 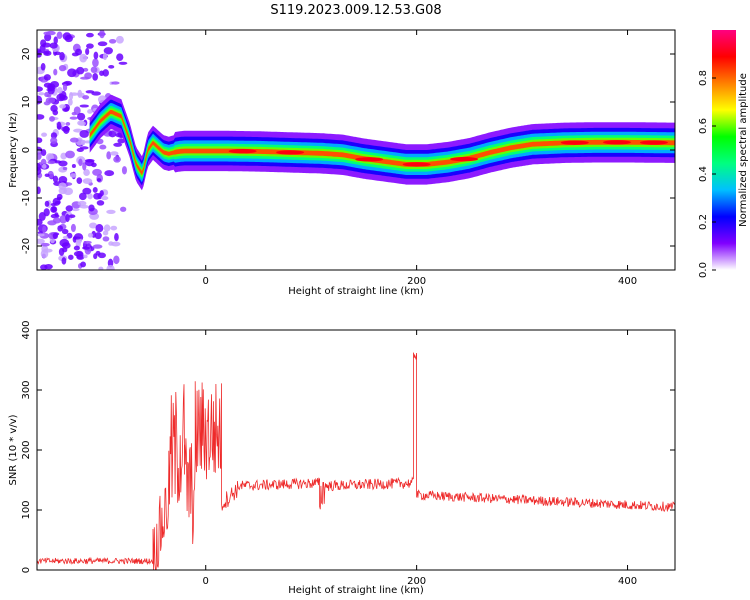 I want to click on colorbar-tick-label: 0.8, so click(x=703, y=78).